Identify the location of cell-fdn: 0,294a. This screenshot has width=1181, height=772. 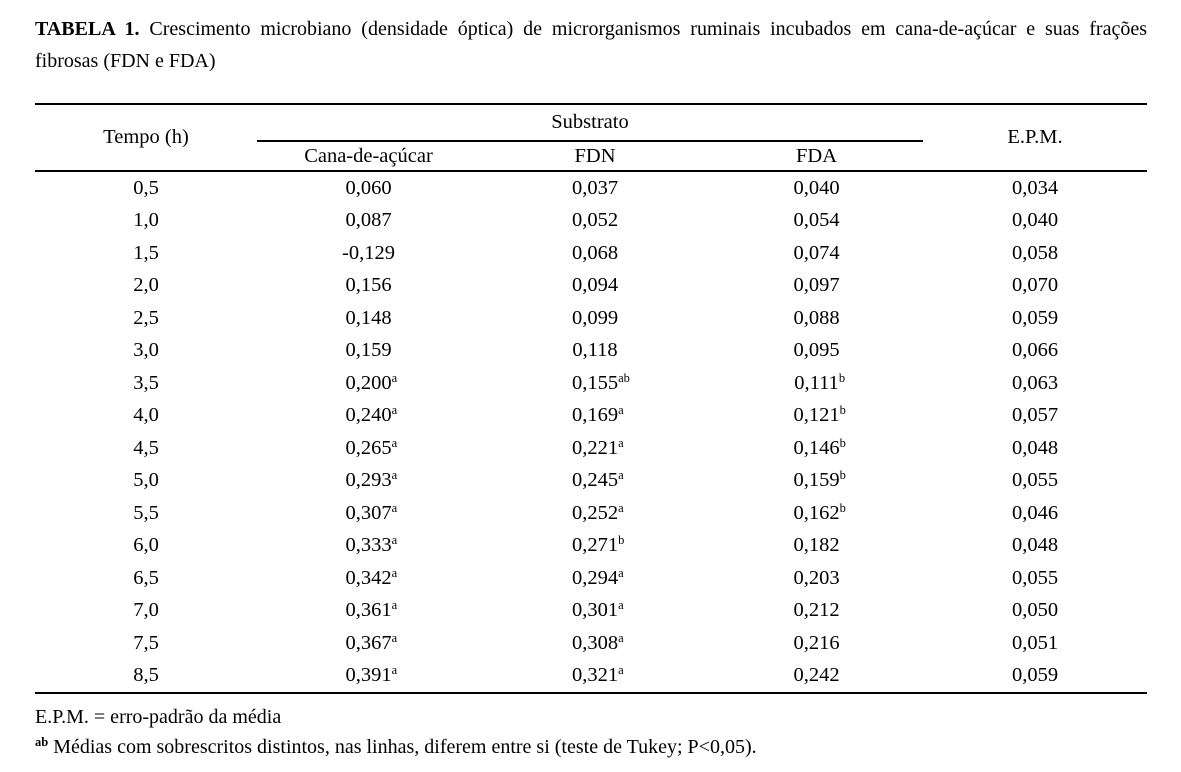
(597, 577).